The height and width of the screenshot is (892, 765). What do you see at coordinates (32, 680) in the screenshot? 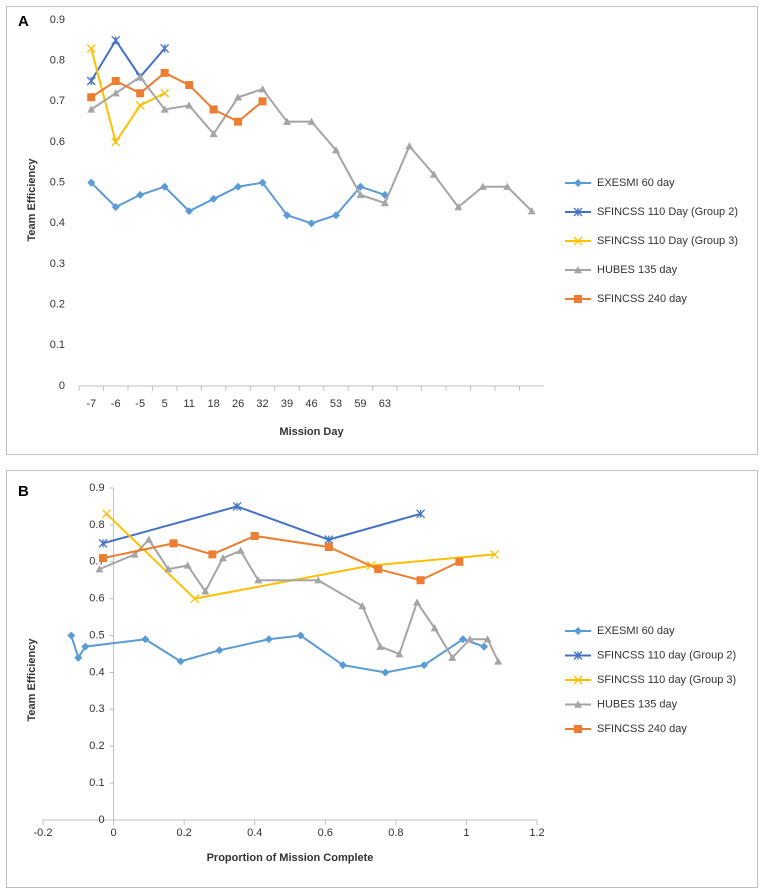
I see `y-axis-title: Team Efficiency` at bounding box center [32, 680].